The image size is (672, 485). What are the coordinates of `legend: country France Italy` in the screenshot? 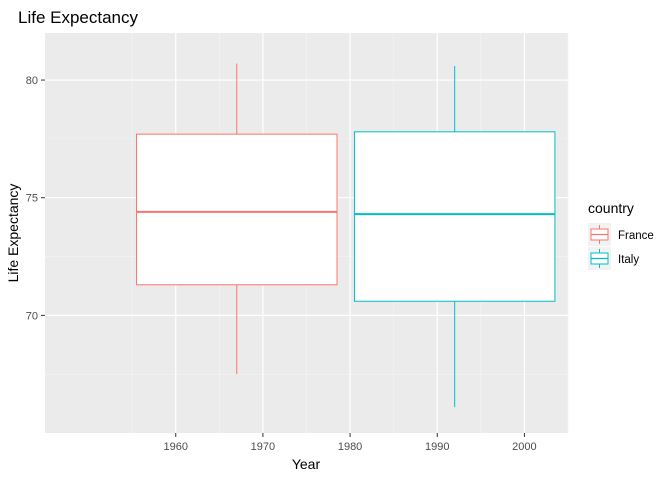 It's located at (621, 235).